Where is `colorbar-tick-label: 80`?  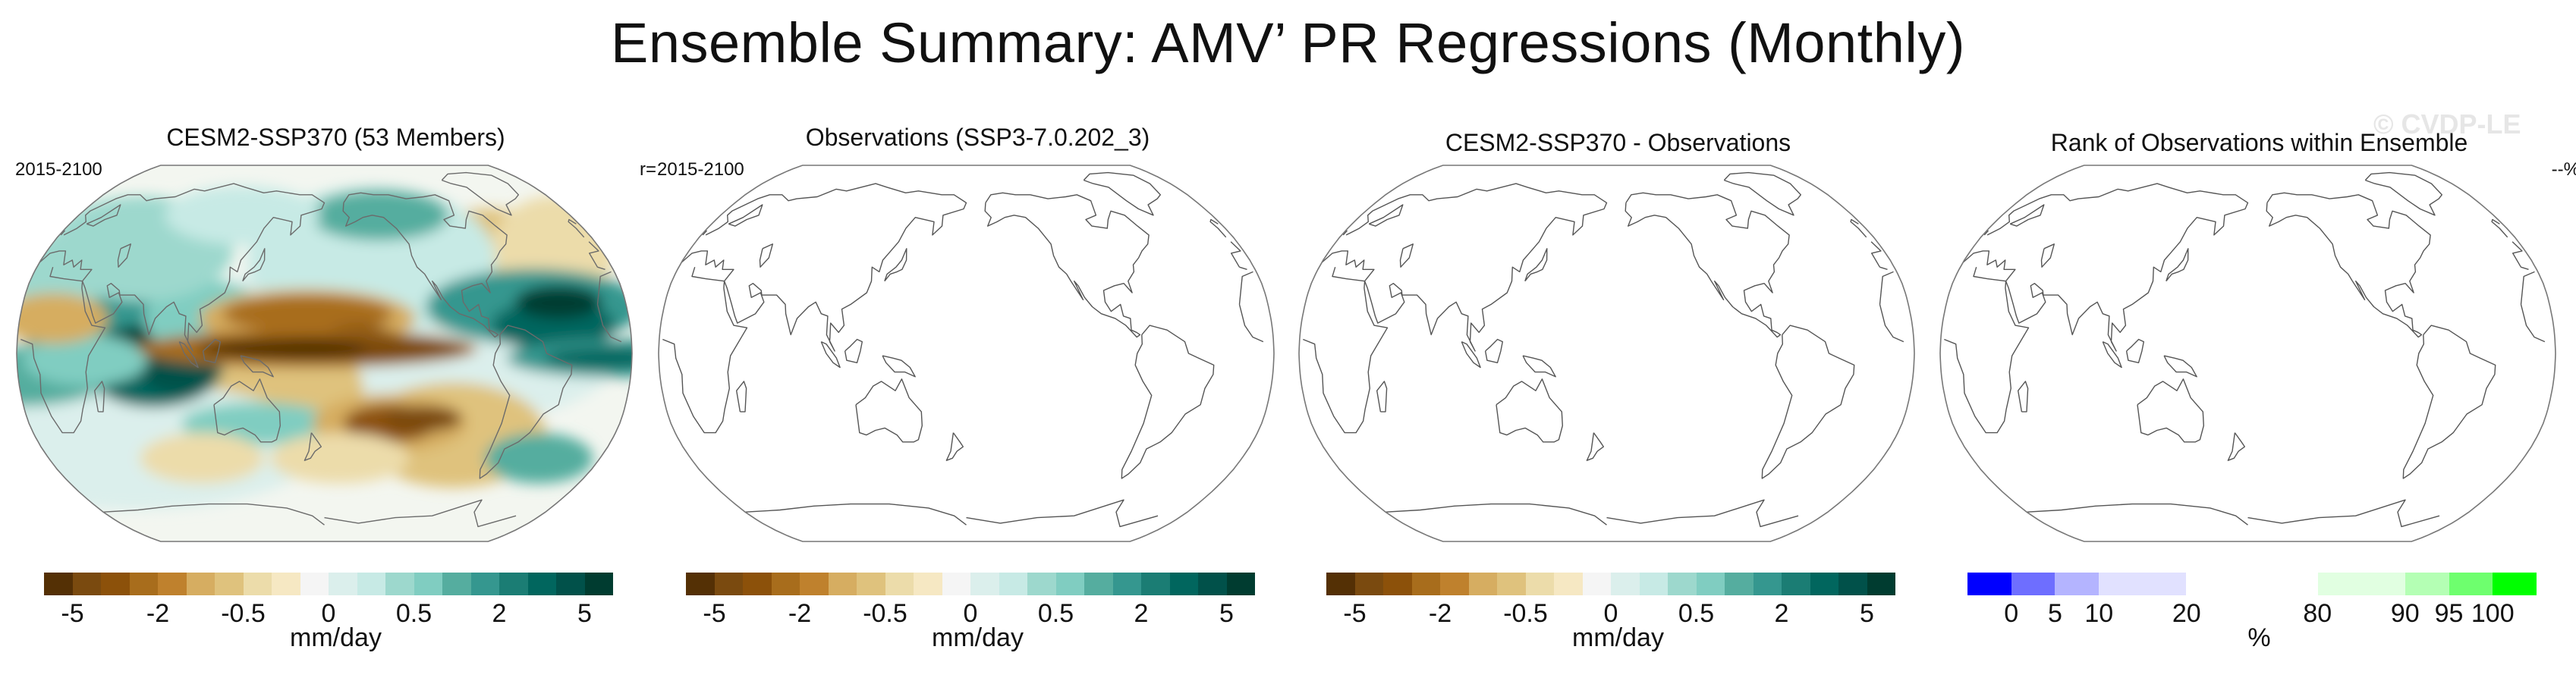
colorbar-tick-label: 80 is located at coordinates (2317, 613).